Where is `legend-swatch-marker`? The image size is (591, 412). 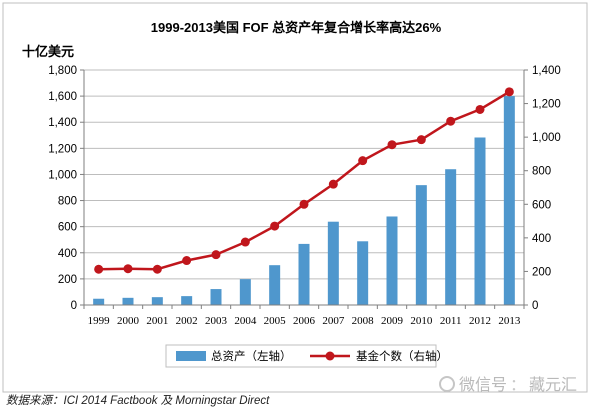
legend-swatch-marker is located at coordinates (330, 356).